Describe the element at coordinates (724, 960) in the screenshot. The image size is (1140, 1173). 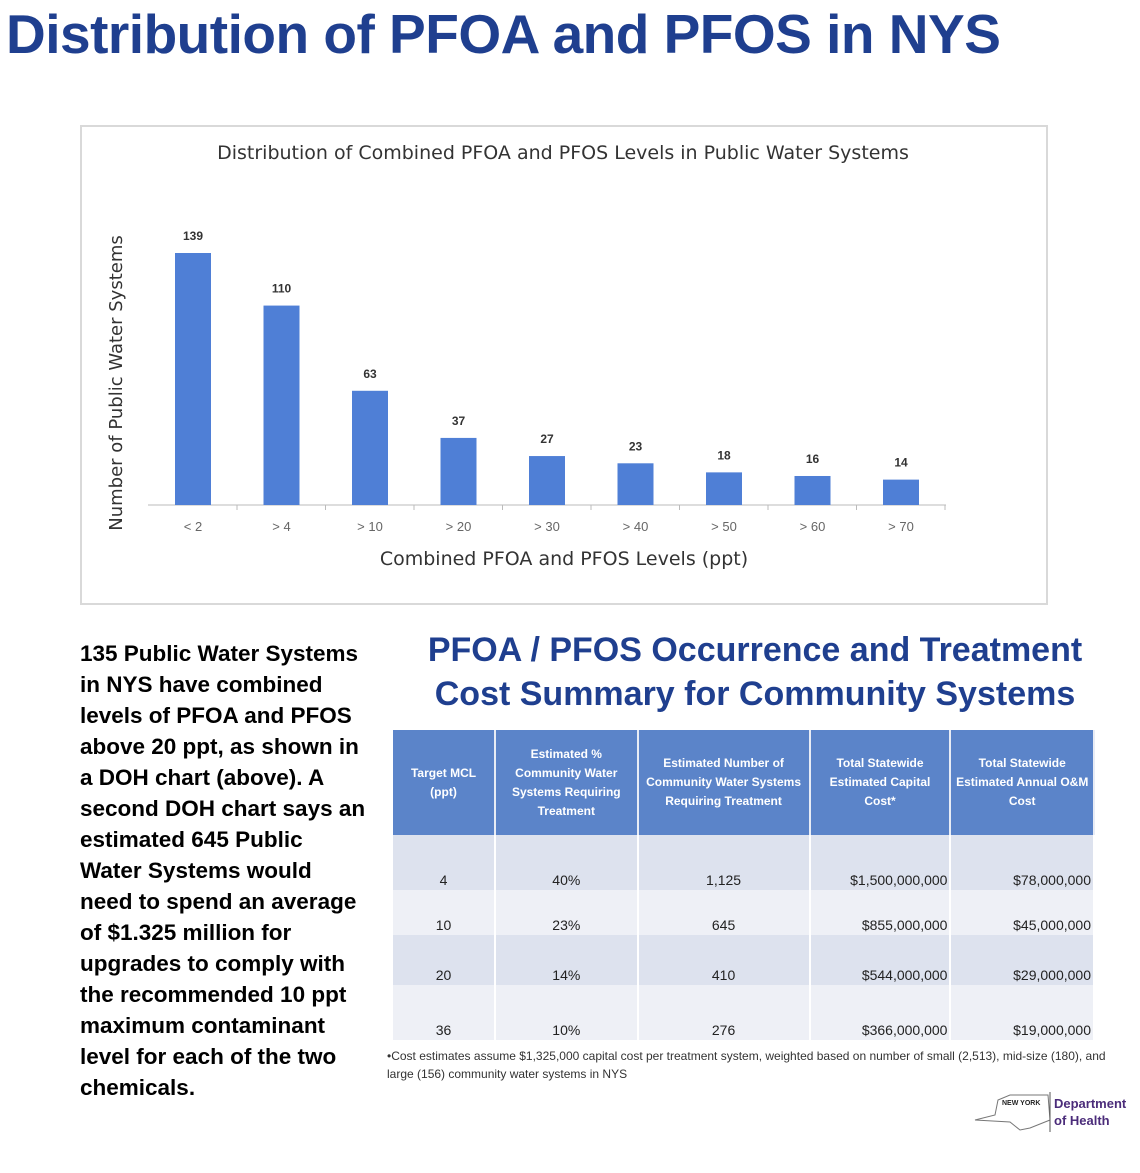
I see `table-cell: 410` at that location.